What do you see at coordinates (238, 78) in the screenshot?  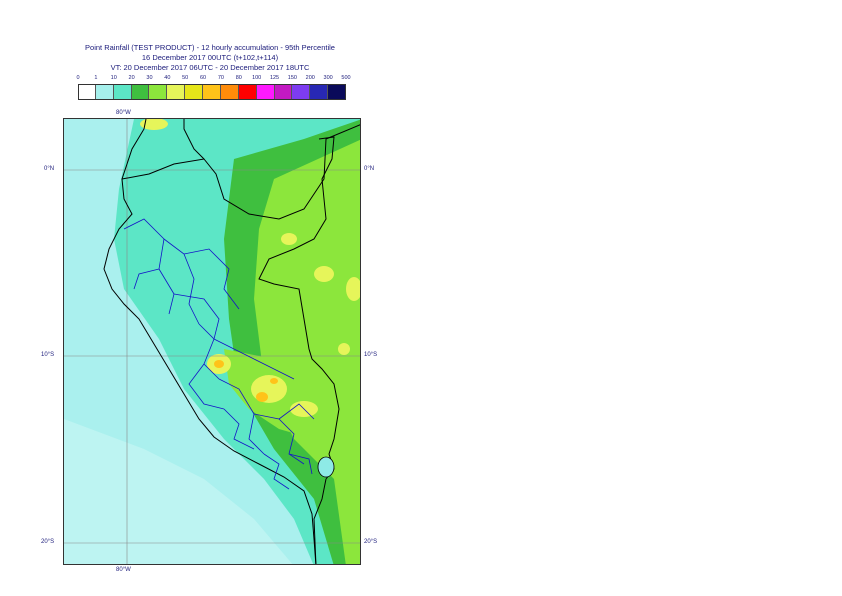 I see `legend-tick-label: 80` at bounding box center [238, 78].